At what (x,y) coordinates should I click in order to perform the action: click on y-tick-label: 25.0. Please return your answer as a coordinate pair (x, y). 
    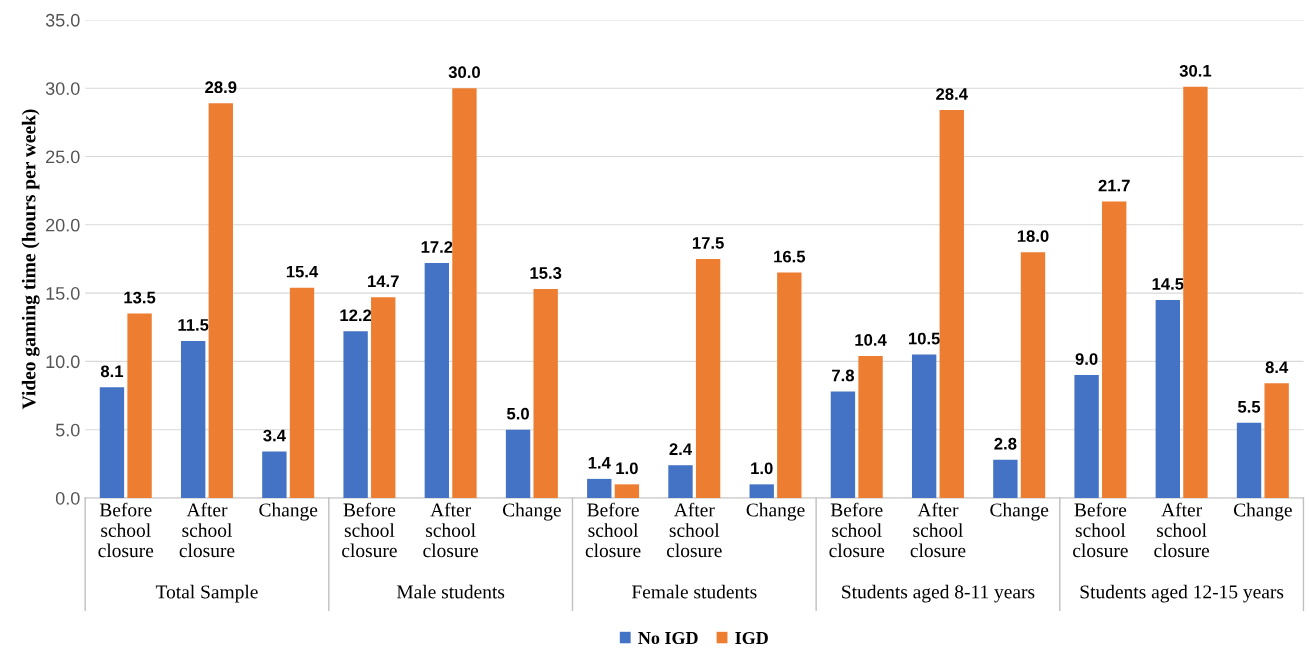
    Looking at the image, I should click on (63, 157).